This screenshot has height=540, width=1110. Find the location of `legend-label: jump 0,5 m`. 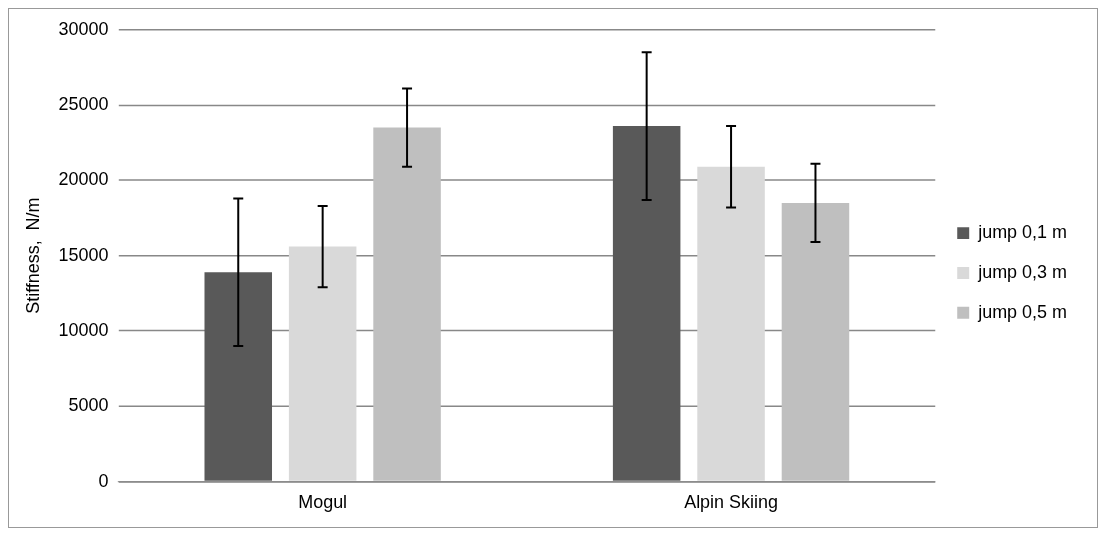

legend-label: jump 0,5 m is located at coordinates (1022, 311).